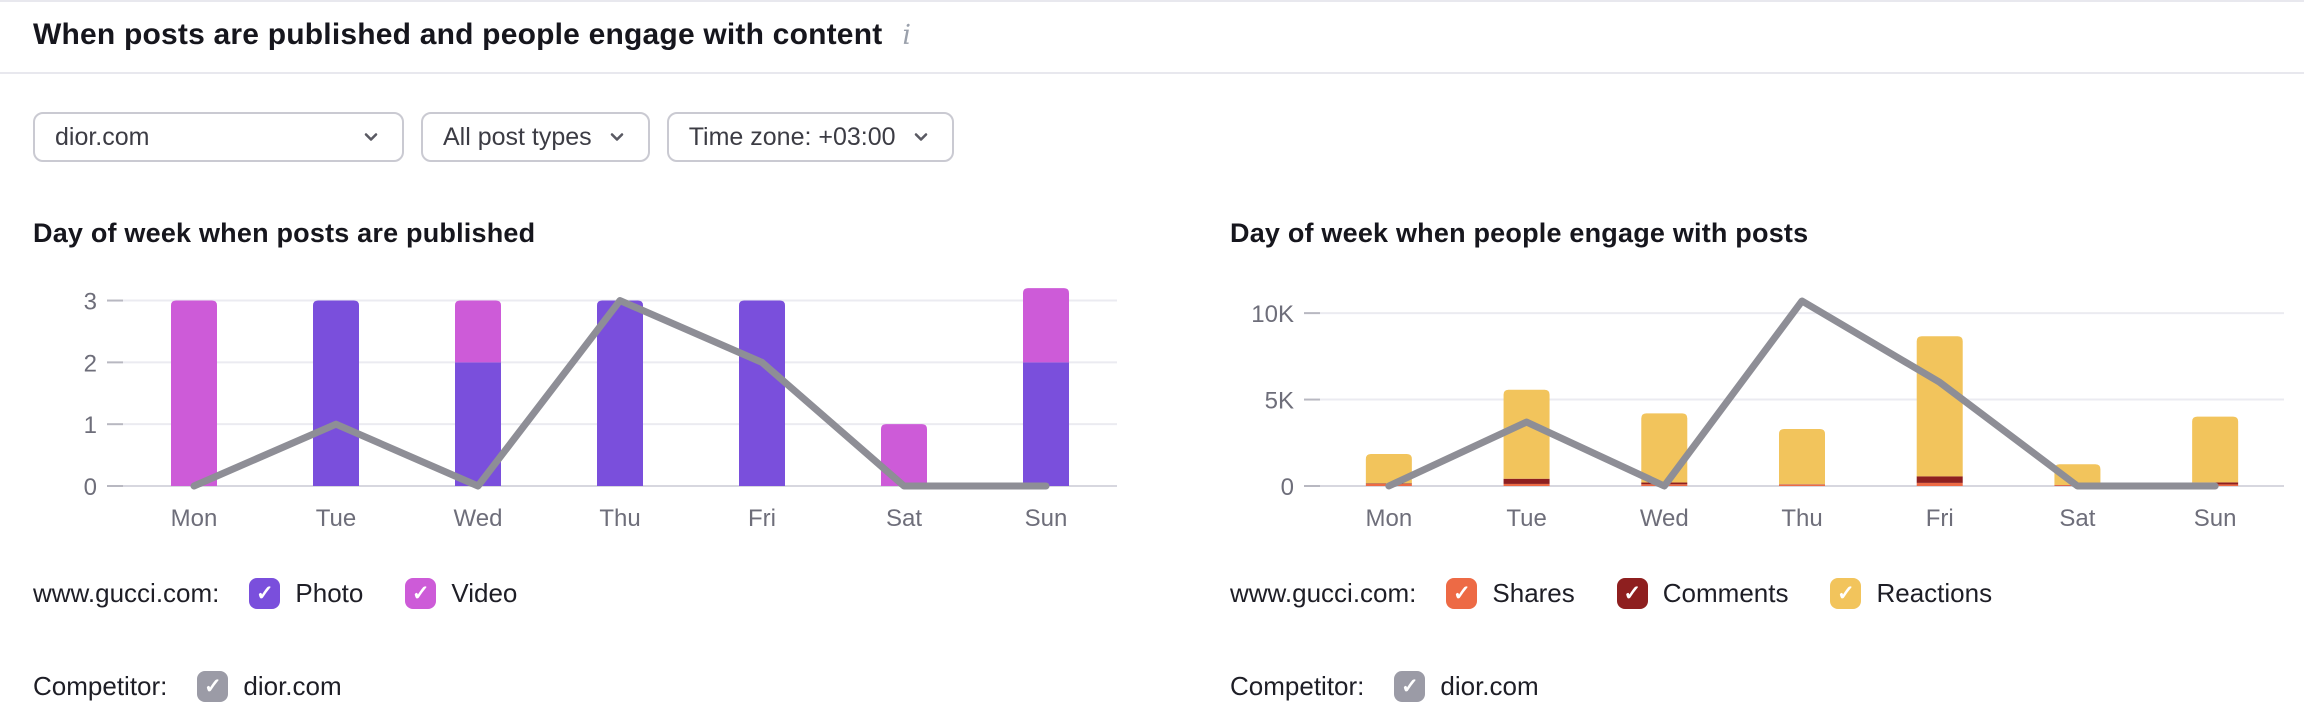  Describe the element at coordinates (90, 363) in the screenshot. I see `svg-text: 2` at that location.